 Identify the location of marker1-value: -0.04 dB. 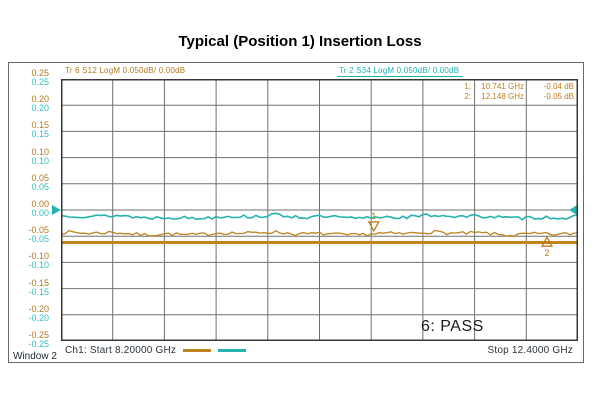
(558, 86).